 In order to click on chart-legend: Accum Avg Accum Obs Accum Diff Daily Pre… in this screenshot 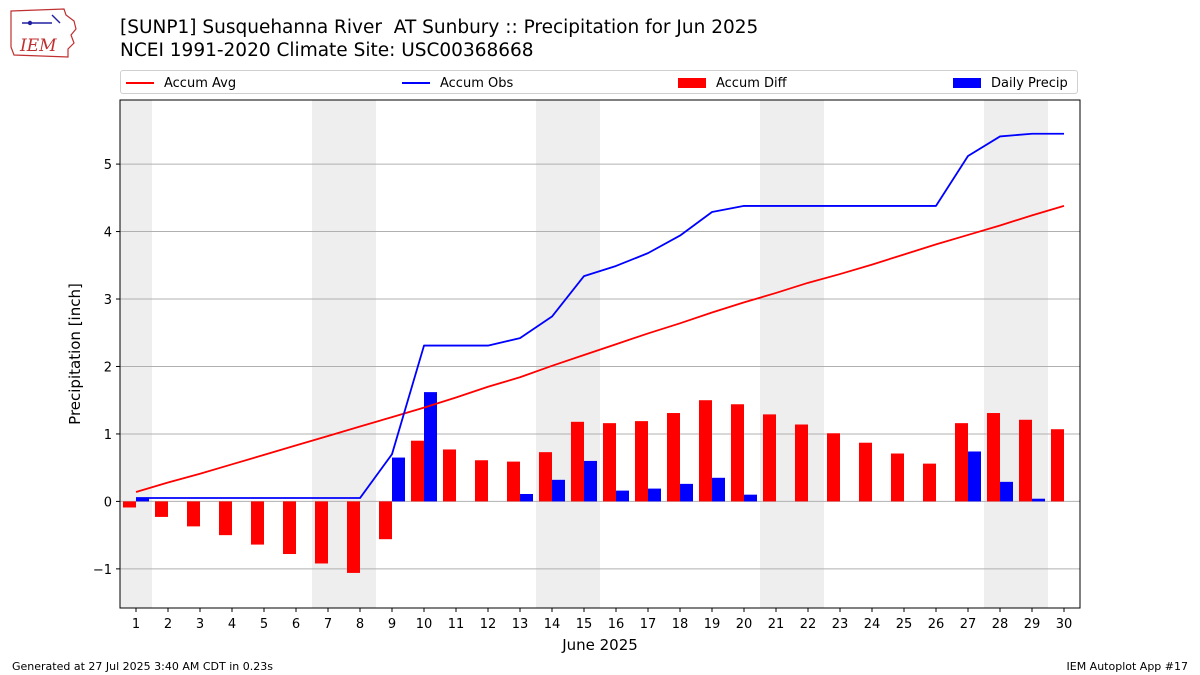, I will do `click(599, 82)`.